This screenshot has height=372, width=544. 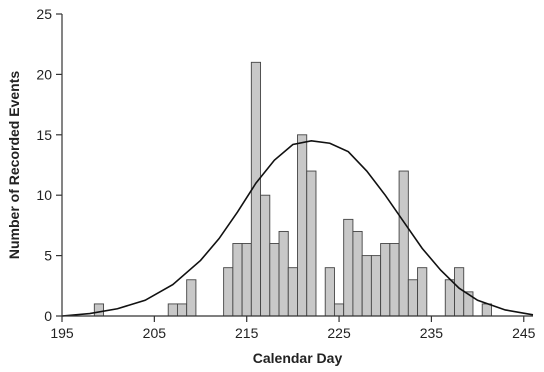 I want to click on x-axis-ticks: 195 205 215 225 235 245, so click(x=293, y=328).